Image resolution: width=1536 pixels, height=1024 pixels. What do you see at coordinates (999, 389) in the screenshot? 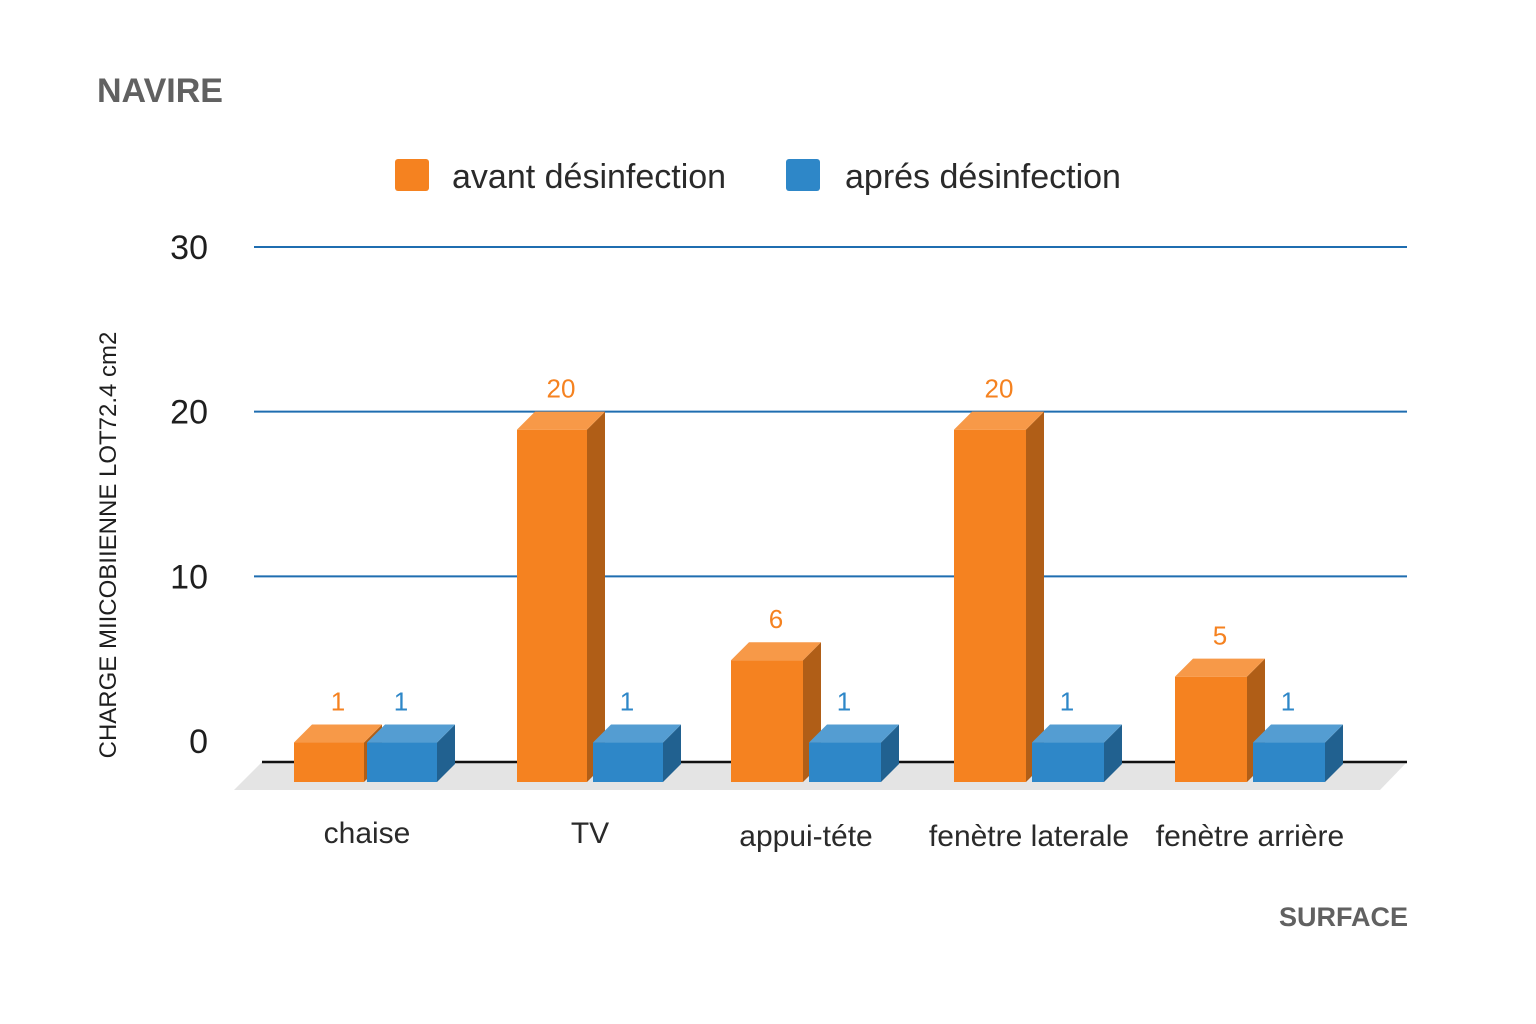
I see `data-label-avant-3: 20` at bounding box center [999, 389].